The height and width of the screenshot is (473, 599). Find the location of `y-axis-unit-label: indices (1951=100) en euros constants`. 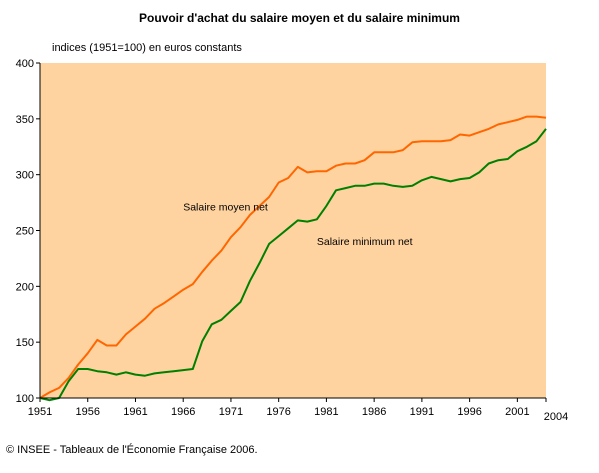

y-axis-unit-label: indices (1951=100) en euros constants is located at coordinates (147, 48).